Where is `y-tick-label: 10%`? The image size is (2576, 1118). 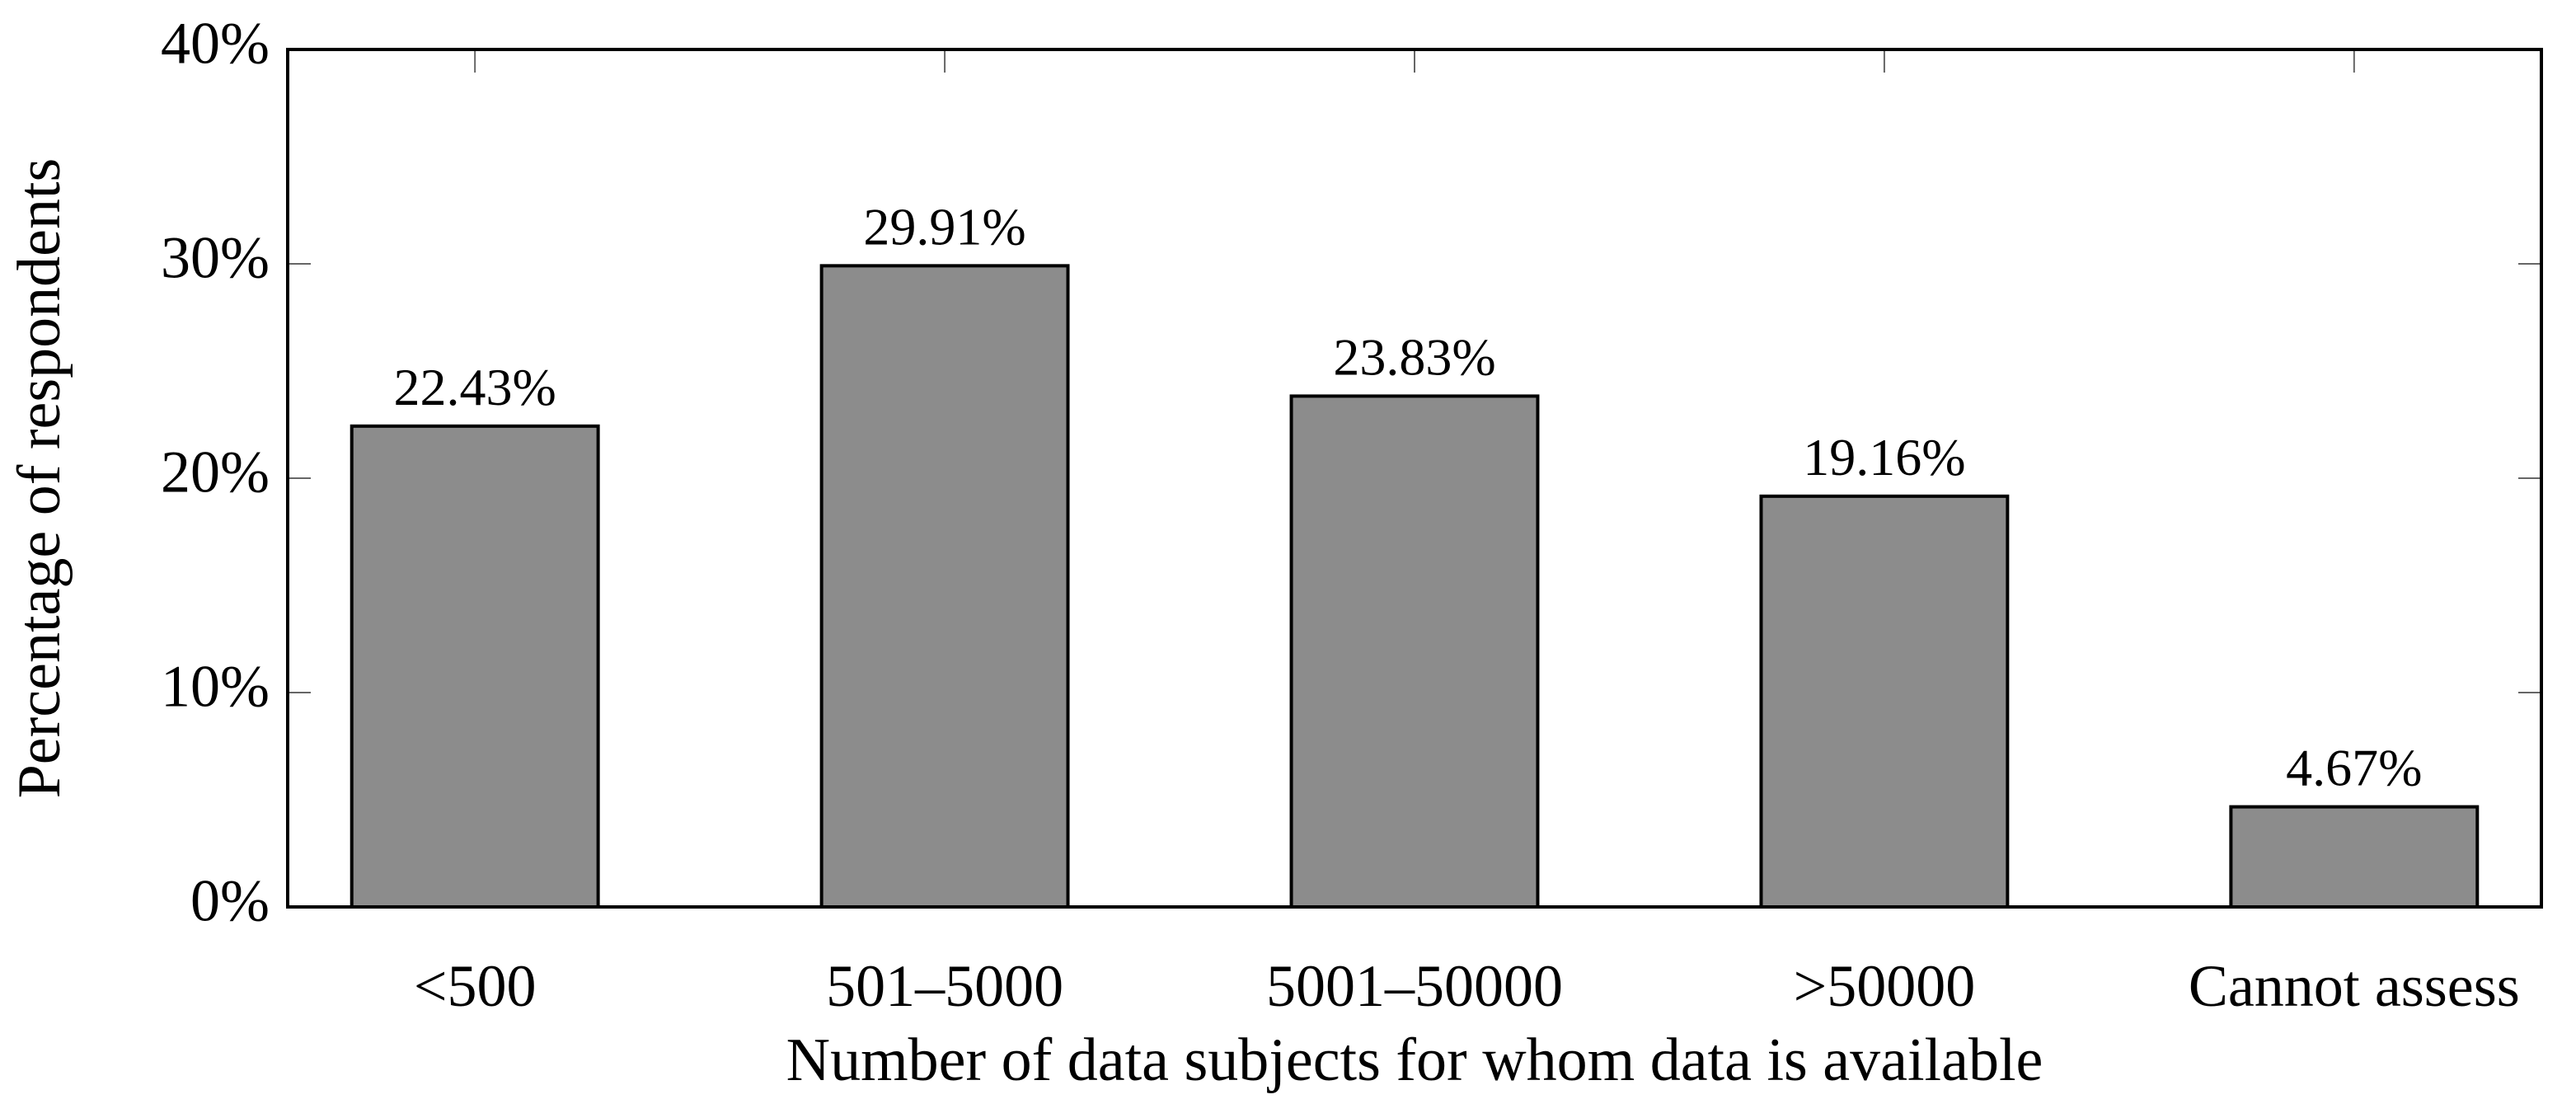
y-tick-label: 10% is located at coordinates (216, 687).